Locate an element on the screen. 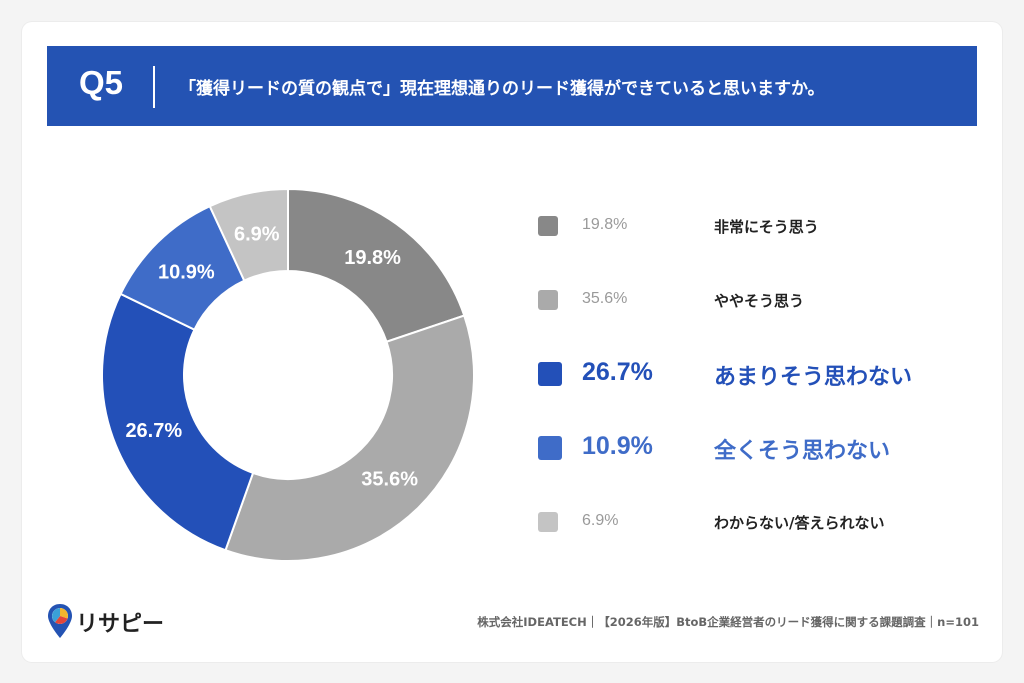 This screenshot has height=683, width=1024. logo-pin-icon is located at coordinates (60, 621).